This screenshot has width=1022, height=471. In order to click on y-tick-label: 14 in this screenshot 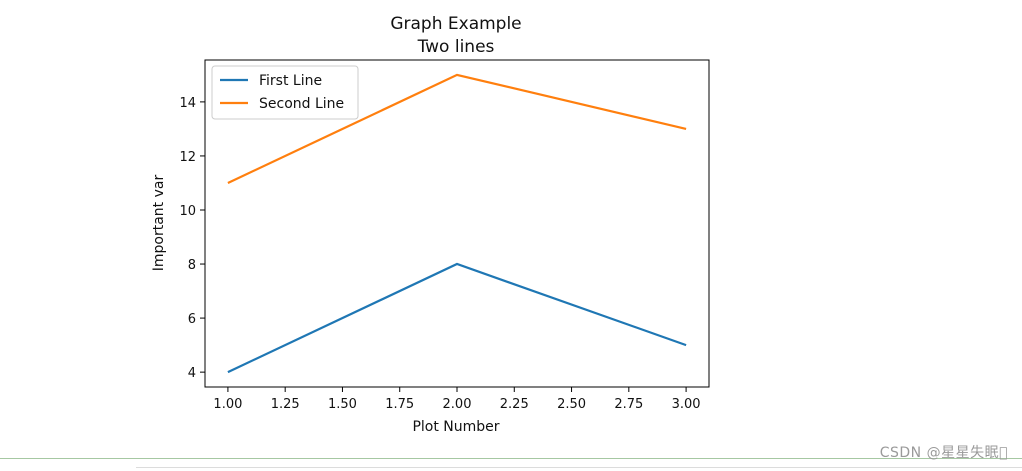, I will do `click(187, 103)`.